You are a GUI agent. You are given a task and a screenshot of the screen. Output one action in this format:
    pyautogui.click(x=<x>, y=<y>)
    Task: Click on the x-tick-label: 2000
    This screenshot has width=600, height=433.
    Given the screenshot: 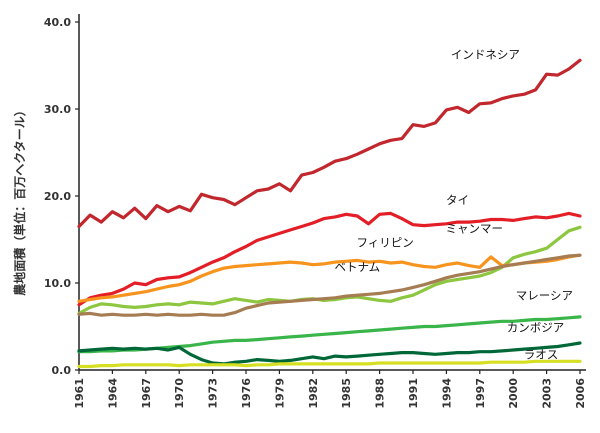 What is the action you would take?
    pyautogui.click(x=513, y=393)
    